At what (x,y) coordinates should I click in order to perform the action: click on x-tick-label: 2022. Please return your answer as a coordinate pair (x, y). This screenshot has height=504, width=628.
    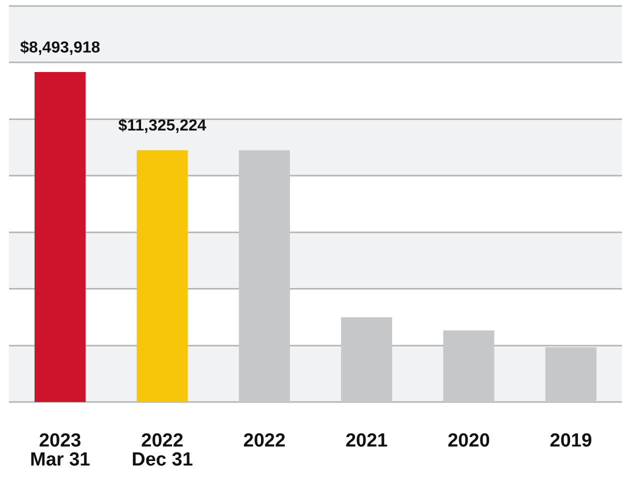
    Looking at the image, I should click on (264, 441).